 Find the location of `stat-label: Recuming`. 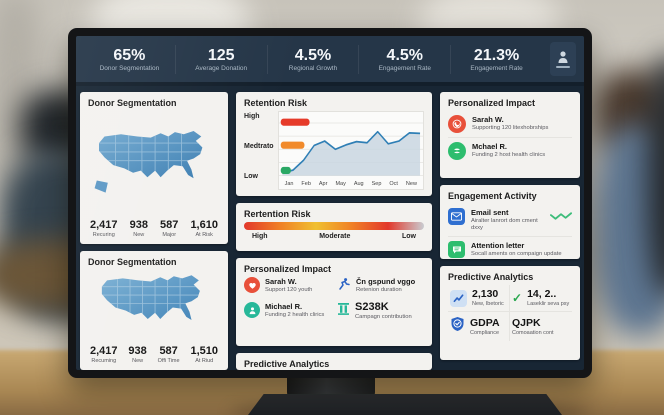

stat-label: Recuming is located at coordinates (104, 361).